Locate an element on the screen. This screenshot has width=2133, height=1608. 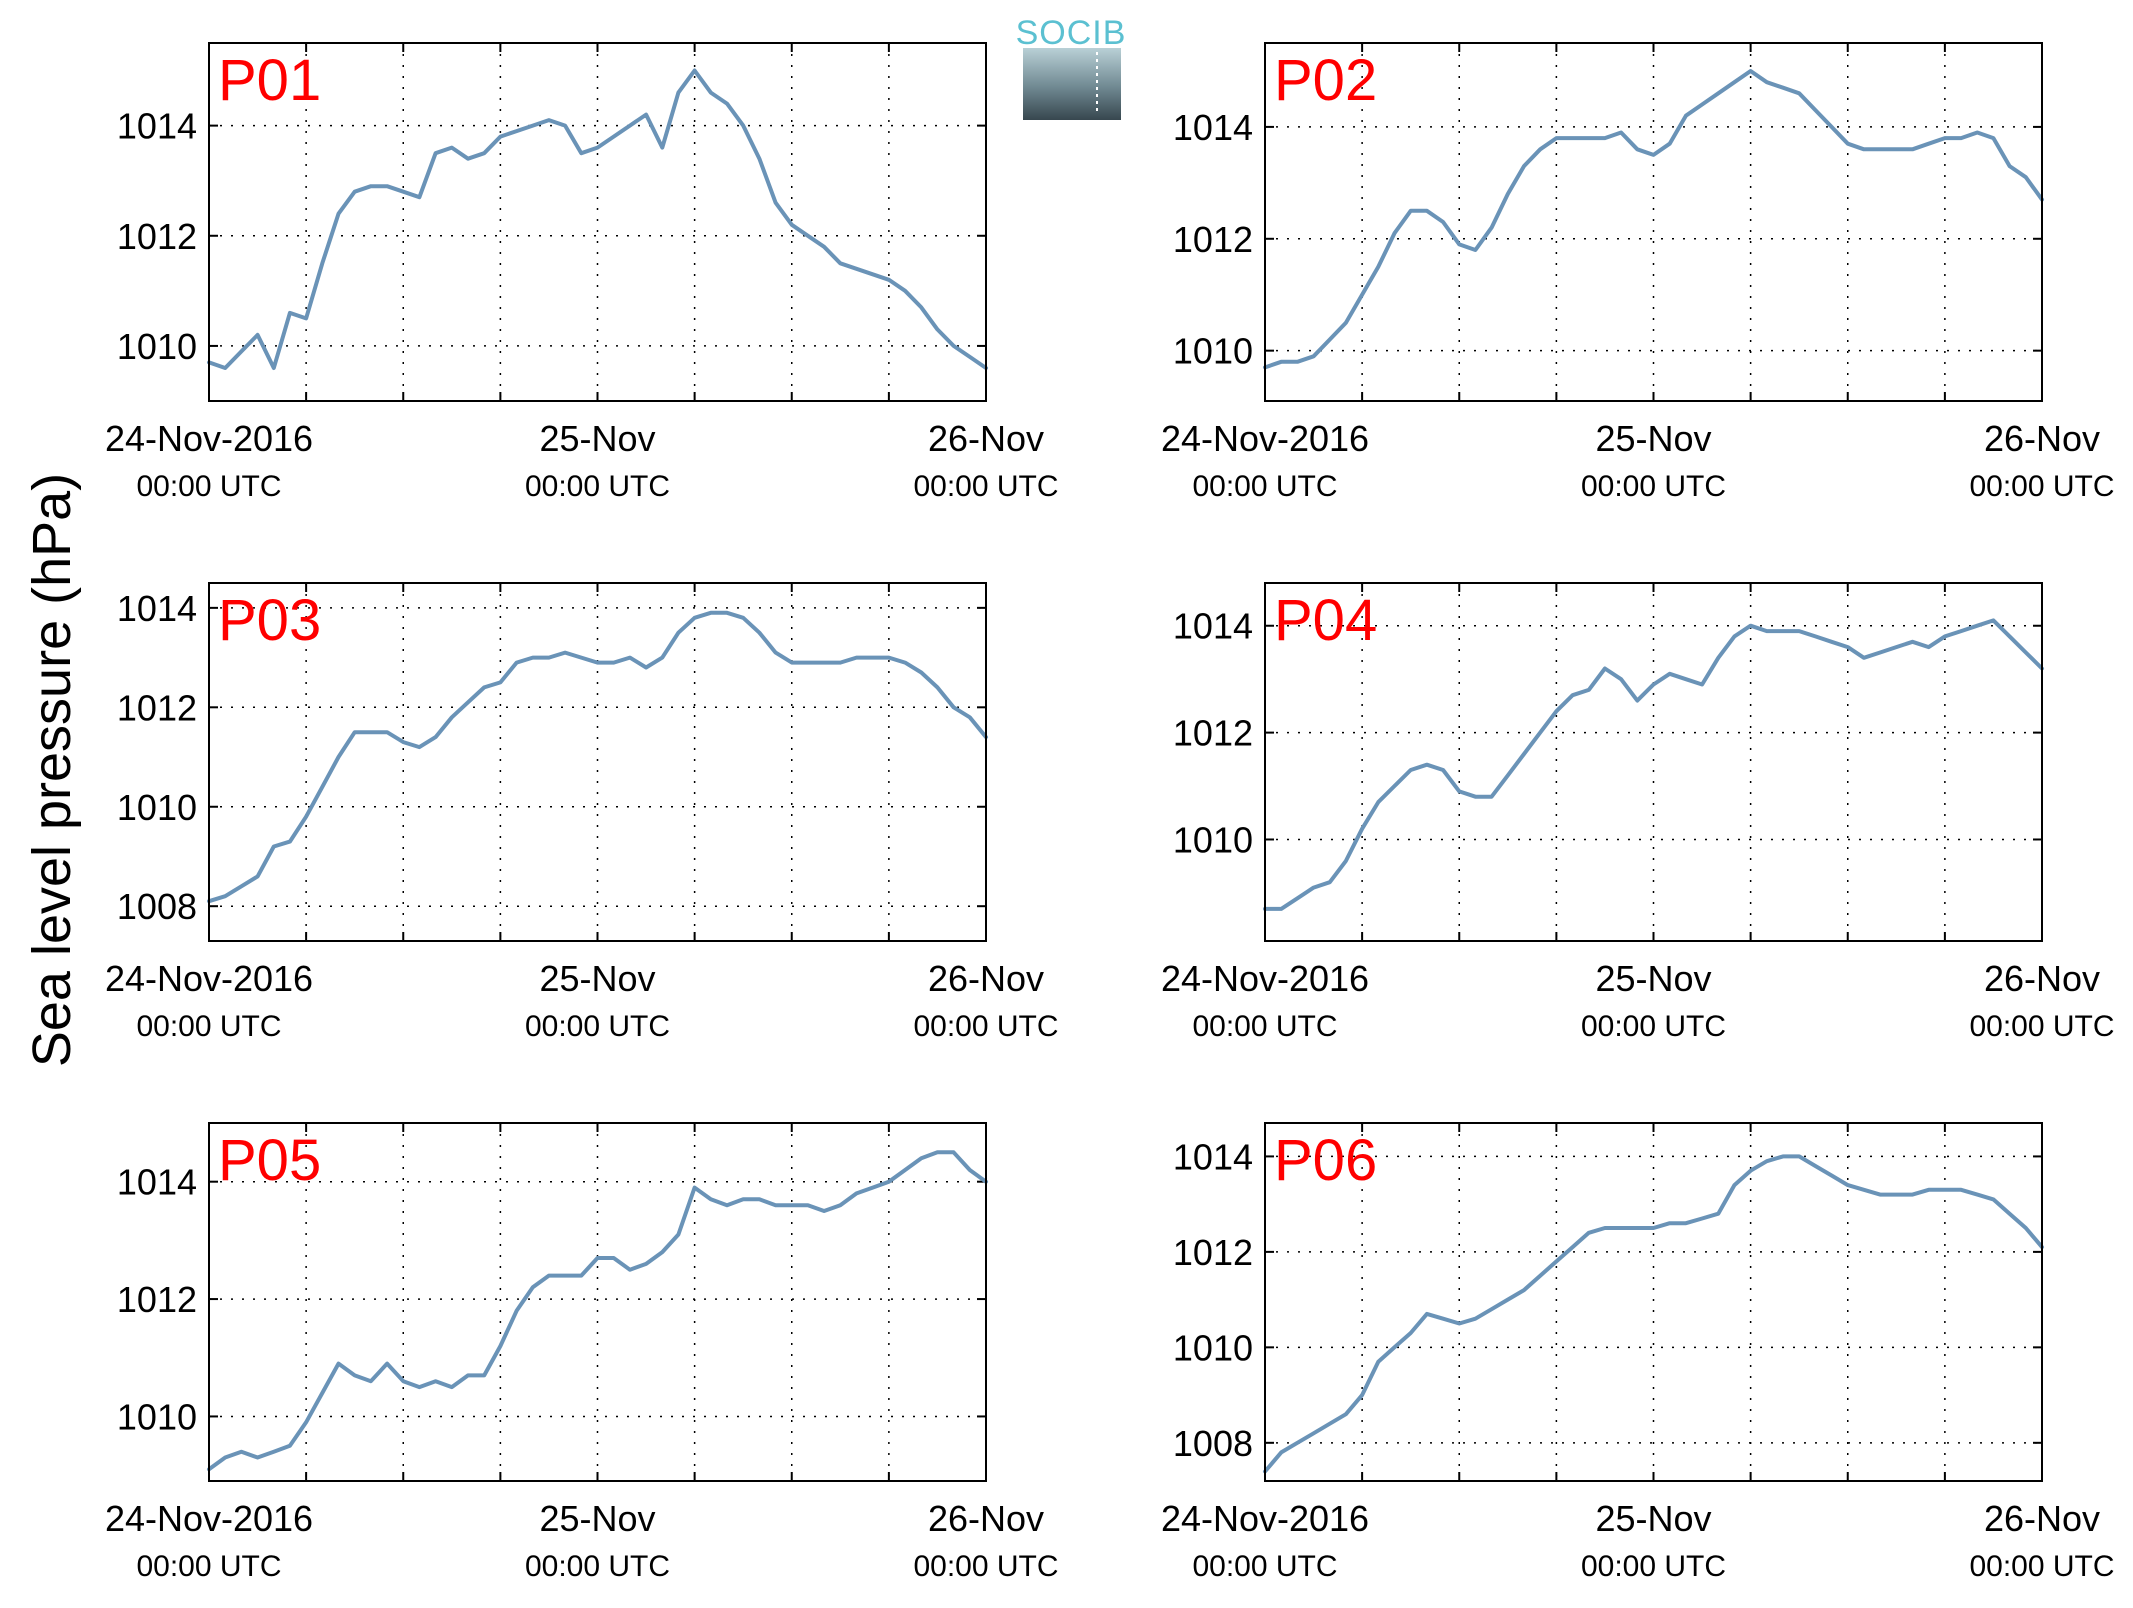
p01-panel-label: P01 is located at coordinates (269, 80).